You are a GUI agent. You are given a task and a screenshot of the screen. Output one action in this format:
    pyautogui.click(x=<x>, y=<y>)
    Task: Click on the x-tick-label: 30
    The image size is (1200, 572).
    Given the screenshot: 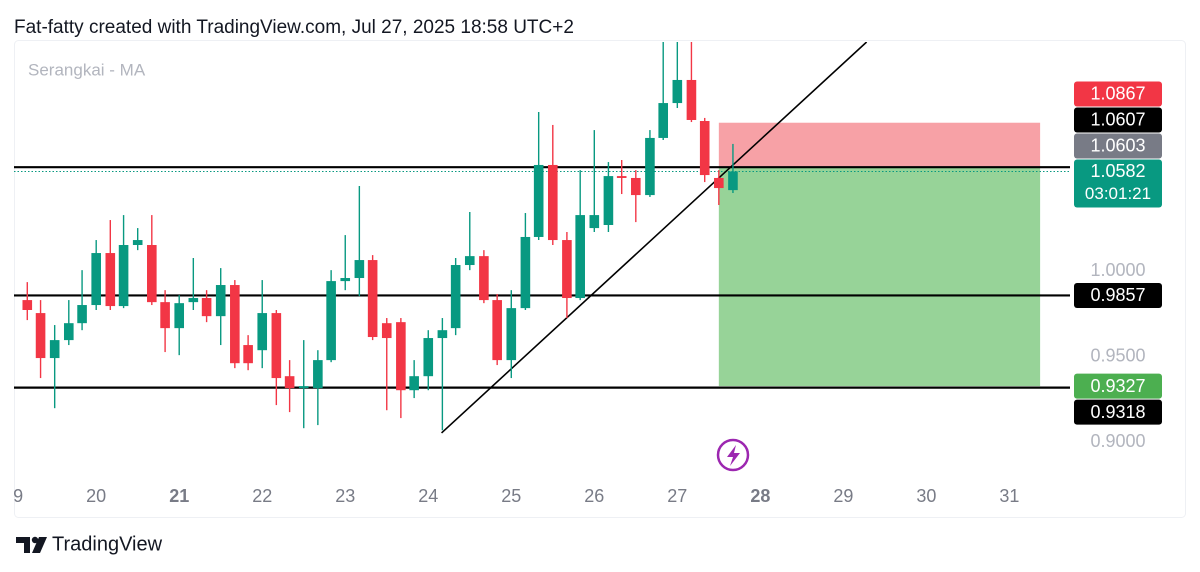 What is the action you would take?
    pyautogui.click(x=926, y=496)
    